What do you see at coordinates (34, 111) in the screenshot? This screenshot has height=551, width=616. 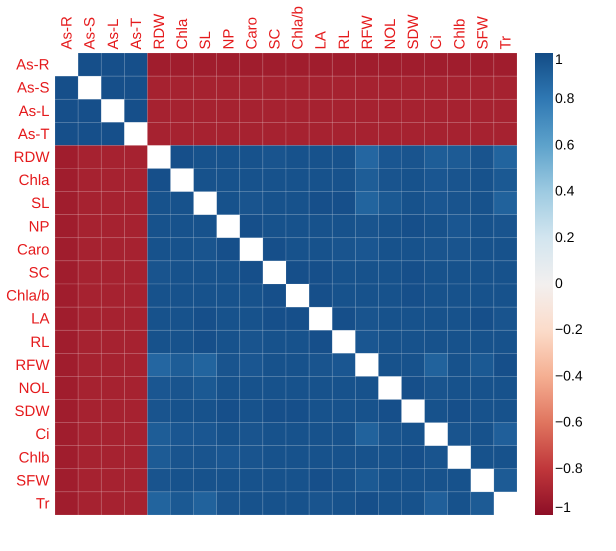 I see `y-tick-label: As-L` at bounding box center [34, 111].